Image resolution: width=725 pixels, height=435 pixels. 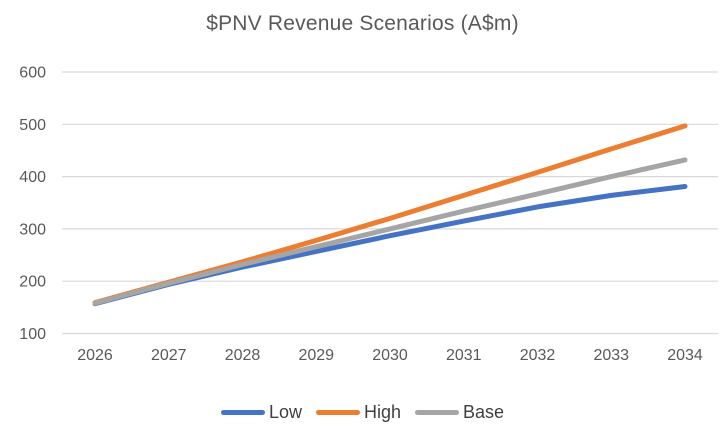 What do you see at coordinates (32, 177) in the screenshot?
I see `y-axis-tick-label: 400` at bounding box center [32, 177].